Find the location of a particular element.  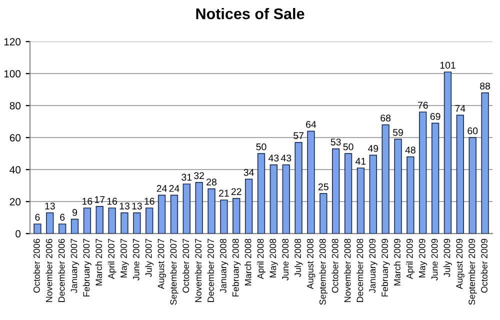

x-tick-label: June 2008 is located at coordinates (285, 259).